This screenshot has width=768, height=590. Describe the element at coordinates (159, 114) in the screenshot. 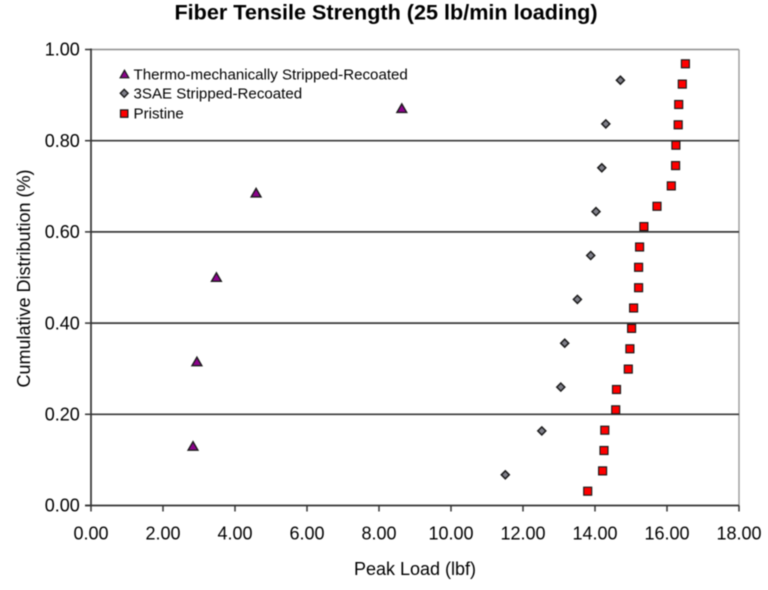

I see `svg-text: Pristine` at that location.